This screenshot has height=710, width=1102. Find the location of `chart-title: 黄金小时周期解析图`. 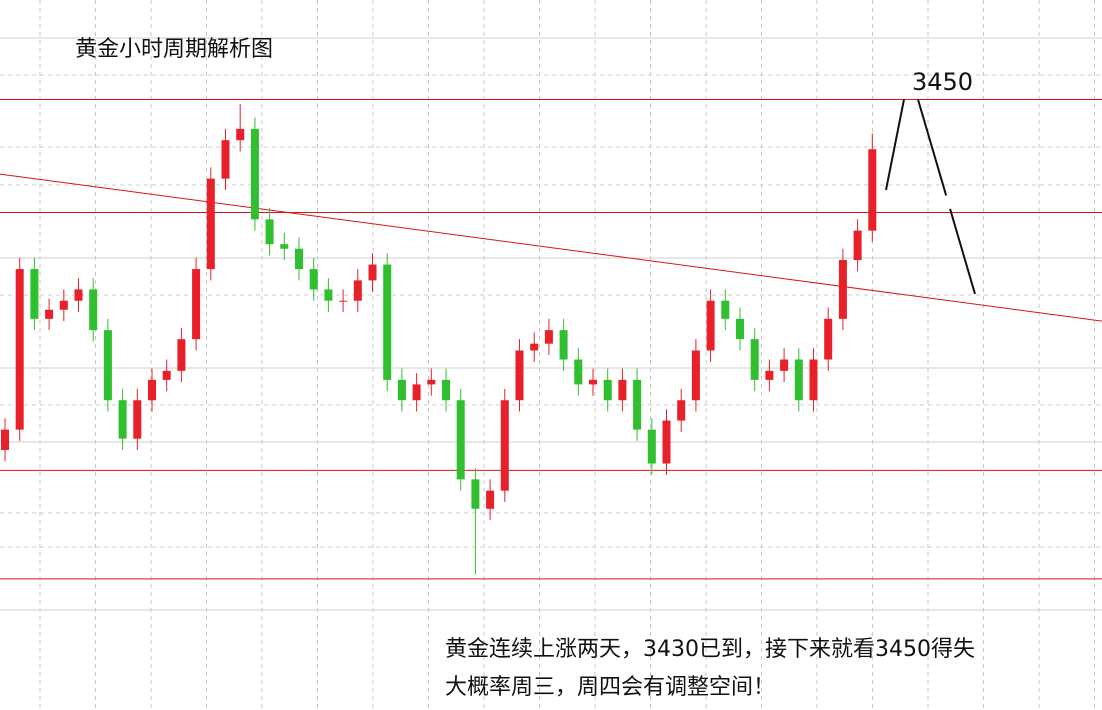

chart-title: 黄金小时周期解析图 is located at coordinates (174, 49).